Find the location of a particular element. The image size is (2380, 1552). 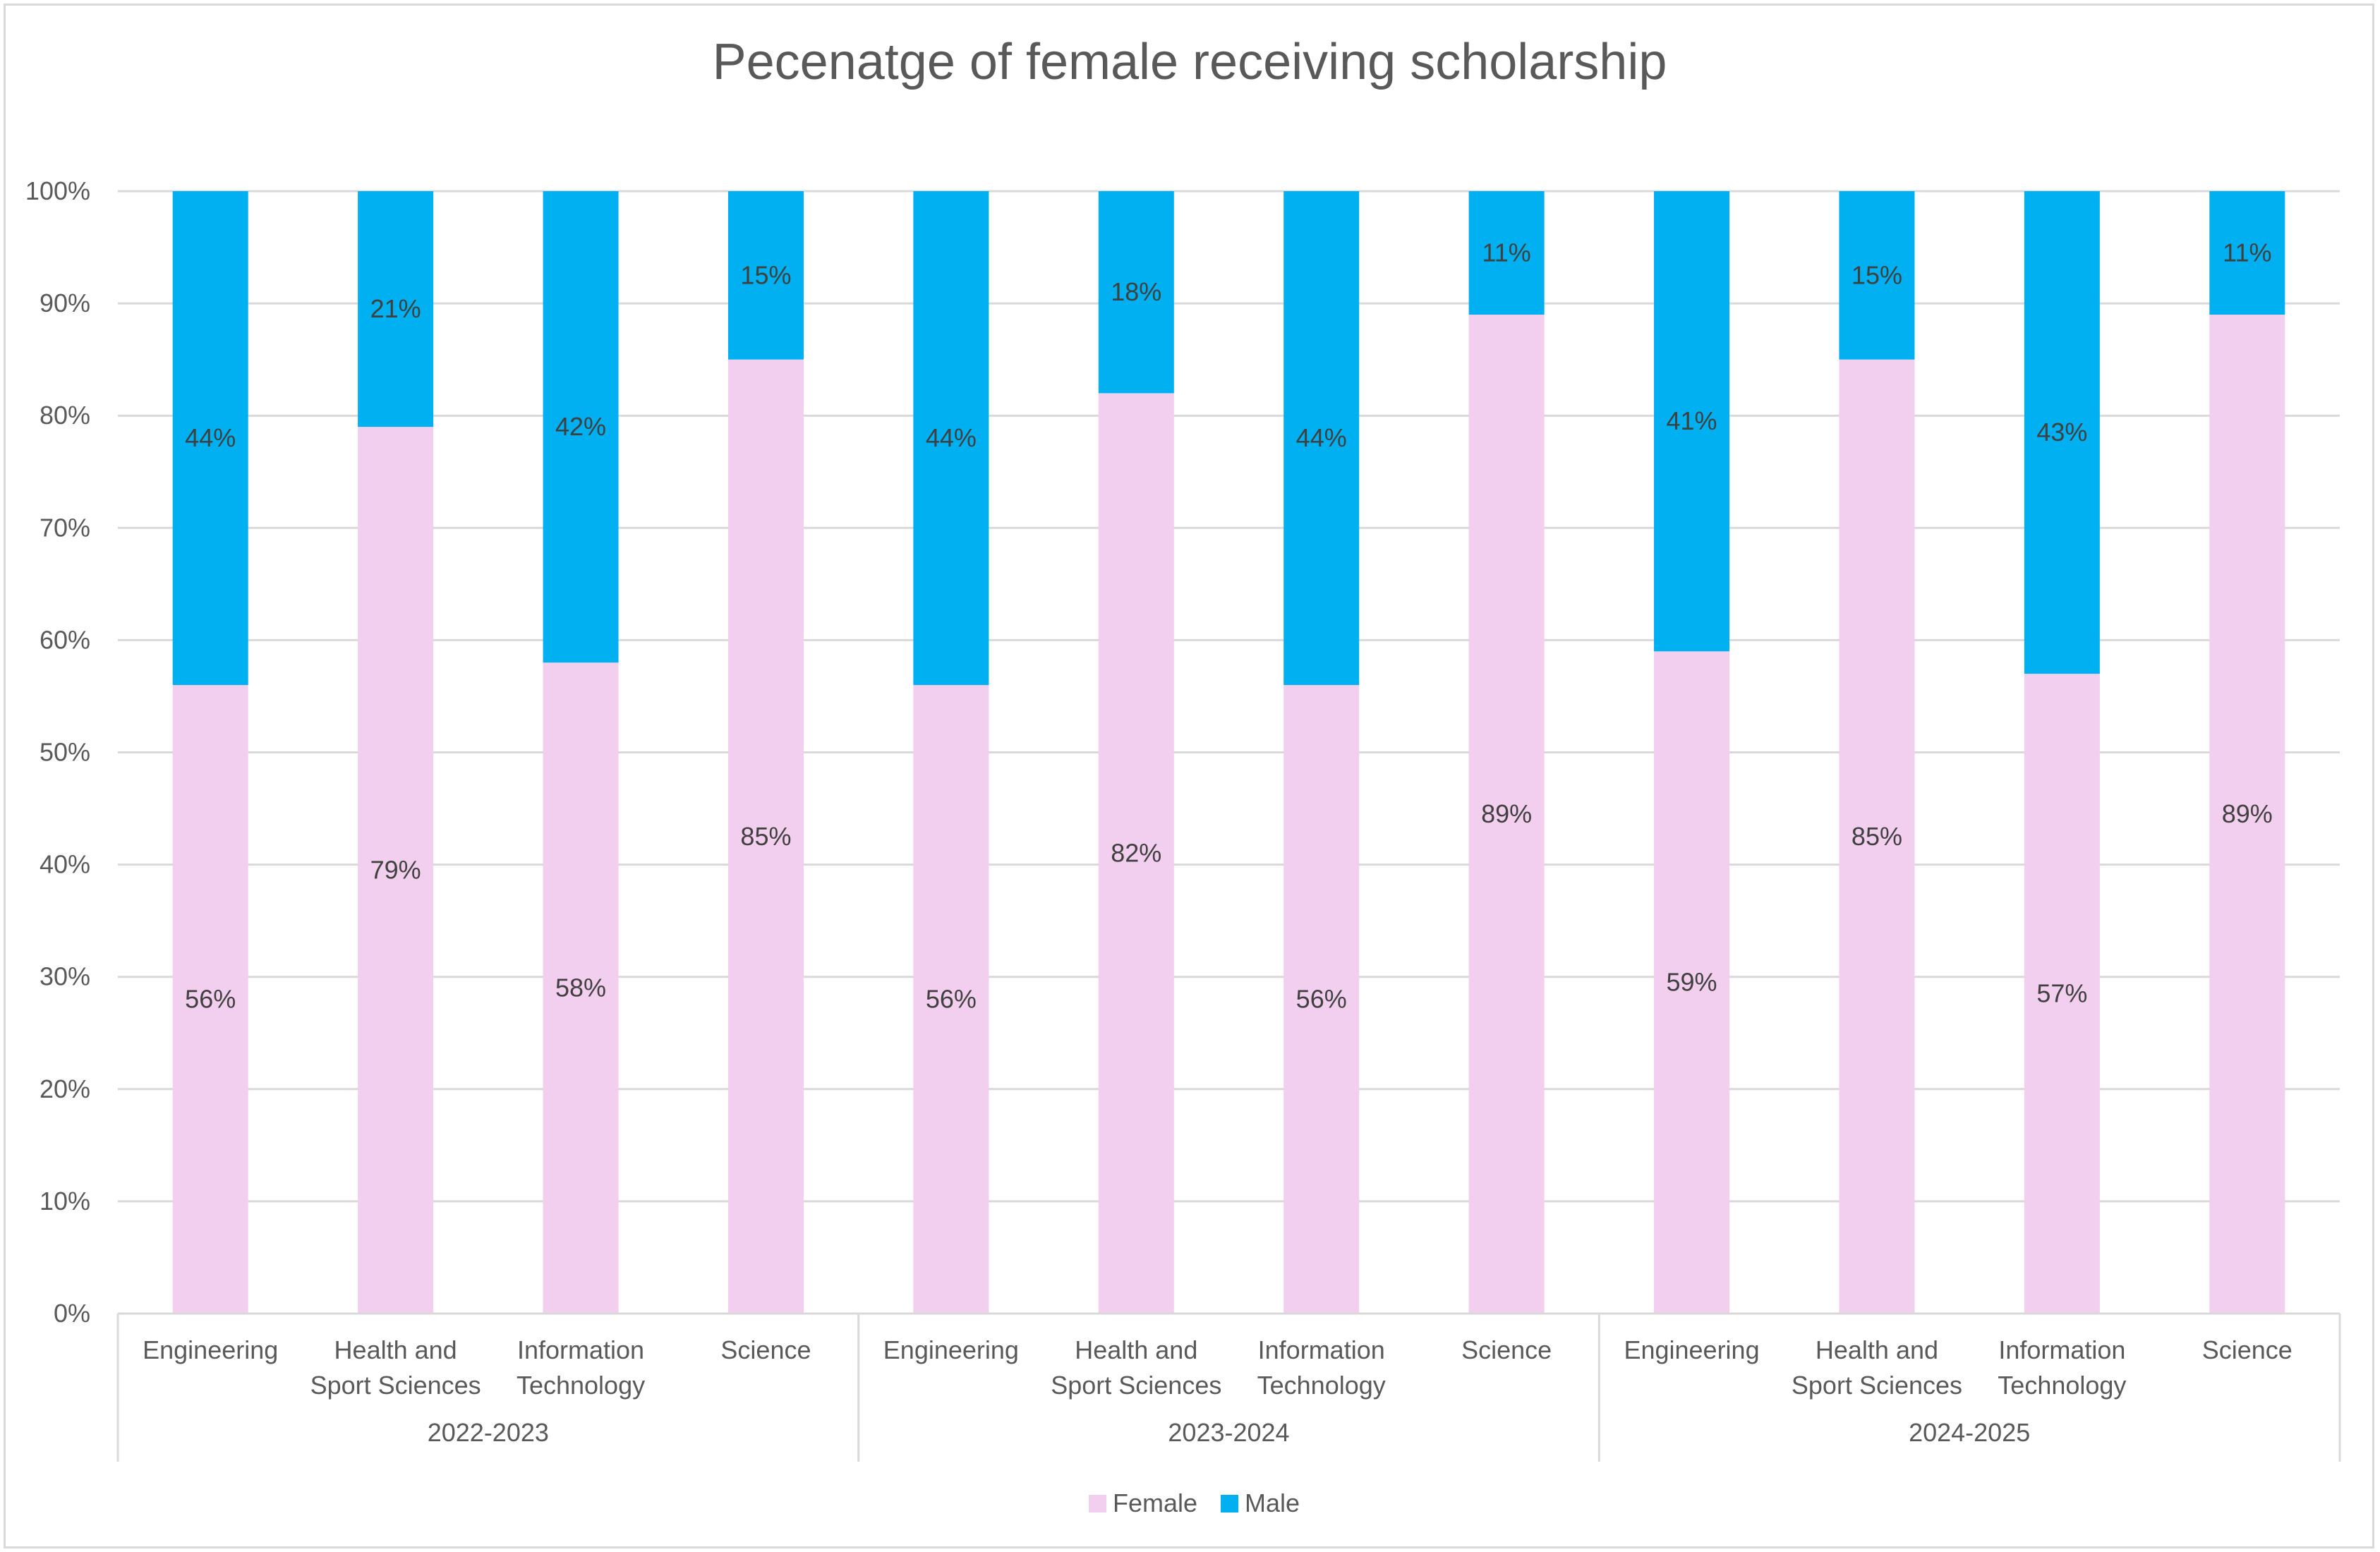

y-tick-label: 10% is located at coordinates (65, 1201).